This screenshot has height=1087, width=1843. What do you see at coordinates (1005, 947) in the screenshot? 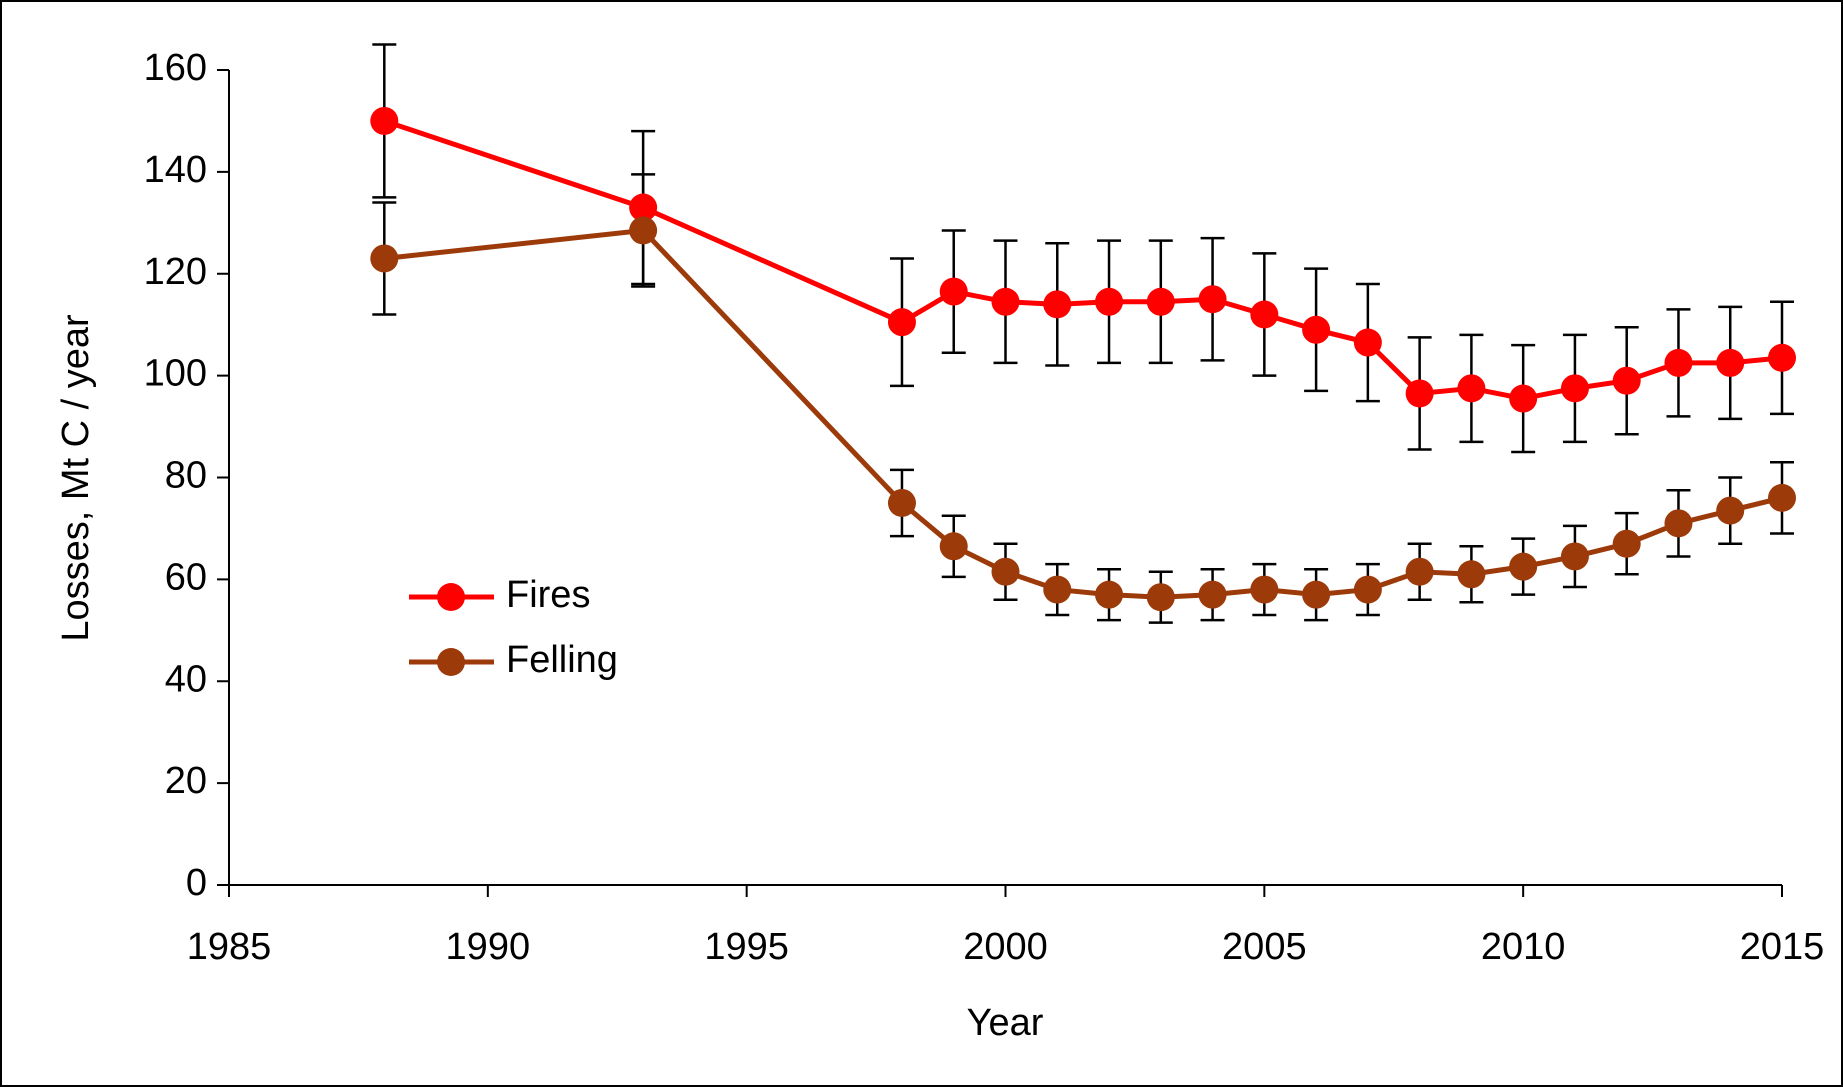
I see `x-tick-label: 2000` at bounding box center [1005, 947].